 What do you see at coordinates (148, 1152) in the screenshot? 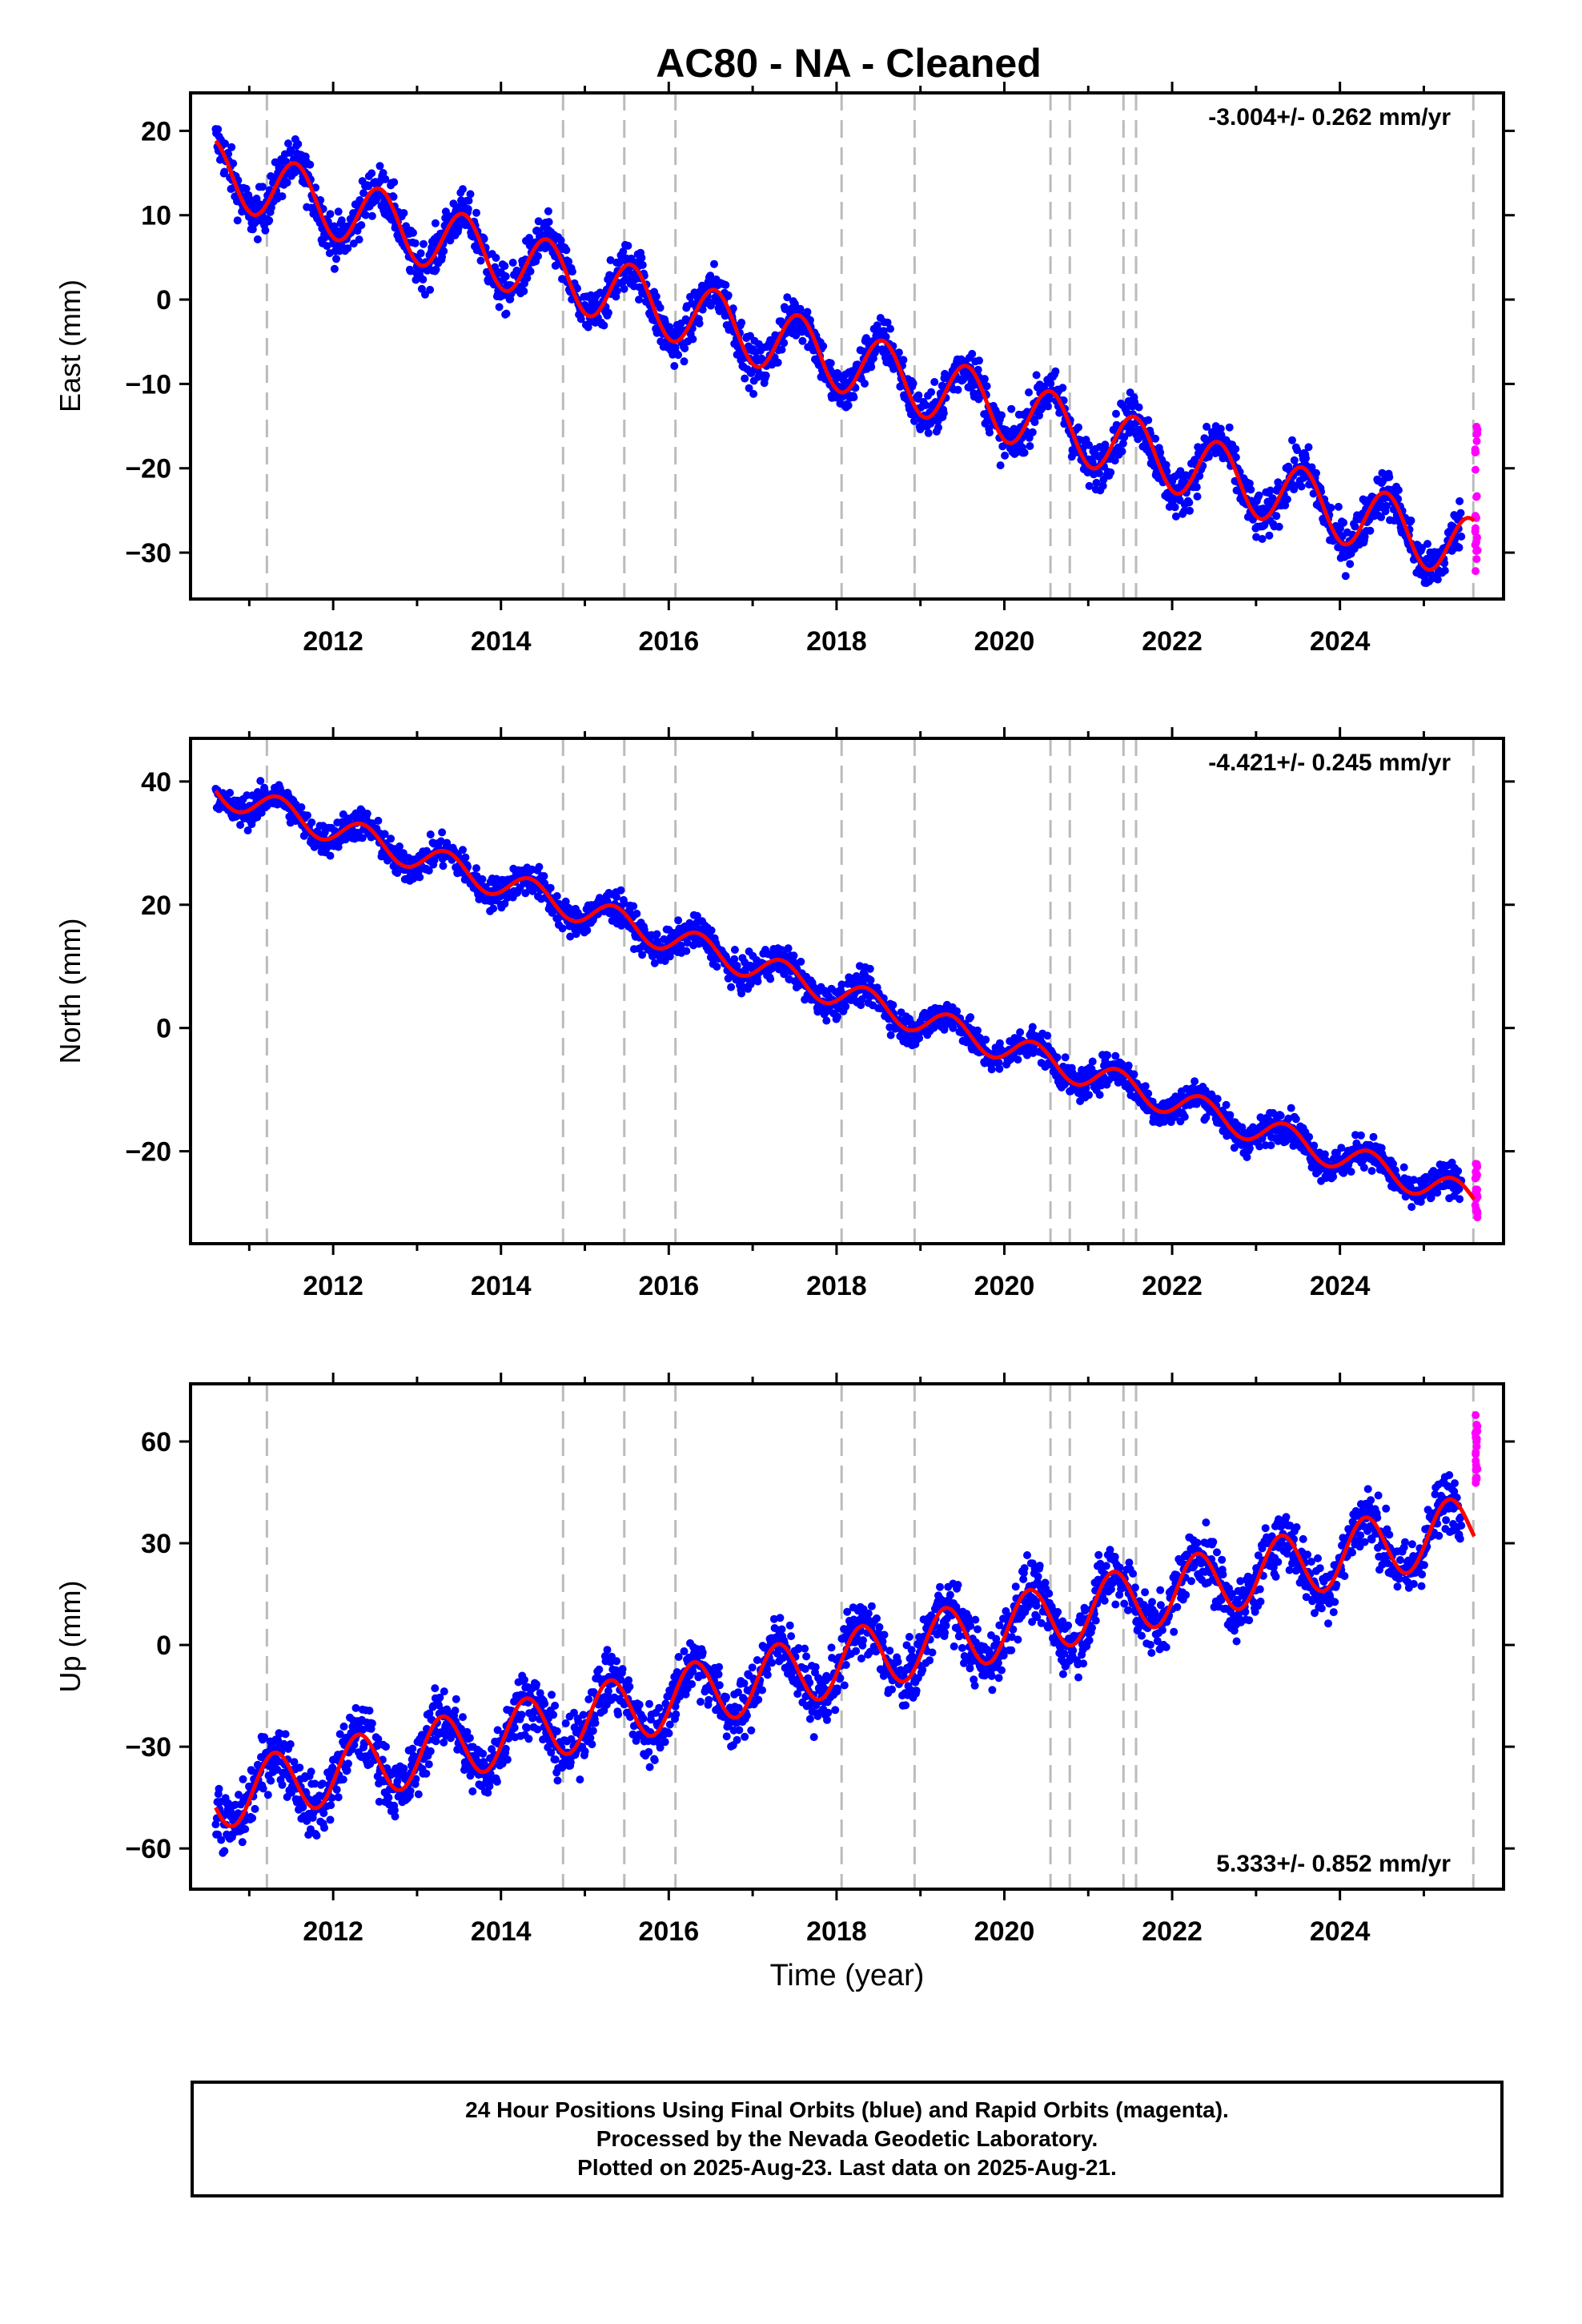
I see `y-tick-label: −20` at bounding box center [148, 1152].